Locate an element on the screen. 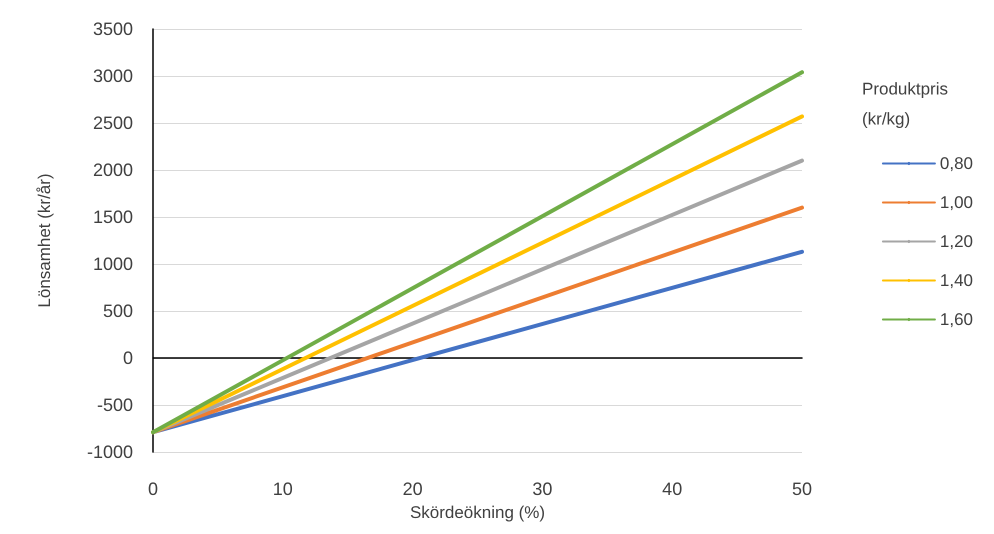 The image size is (994, 534). legend-title: Produktpris (kr/kg) is located at coordinates (907, 104).